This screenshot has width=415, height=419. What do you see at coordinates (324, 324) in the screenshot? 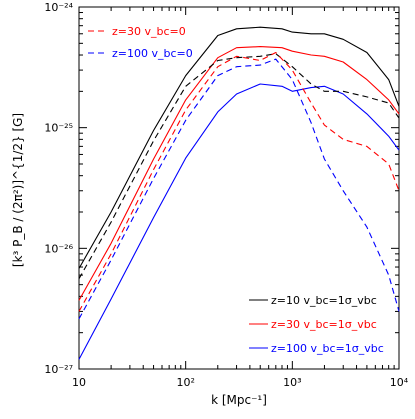
I see `legend-bottom-label: z=30 v_bc=1σ_vbc` at bounding box center [324, 324].